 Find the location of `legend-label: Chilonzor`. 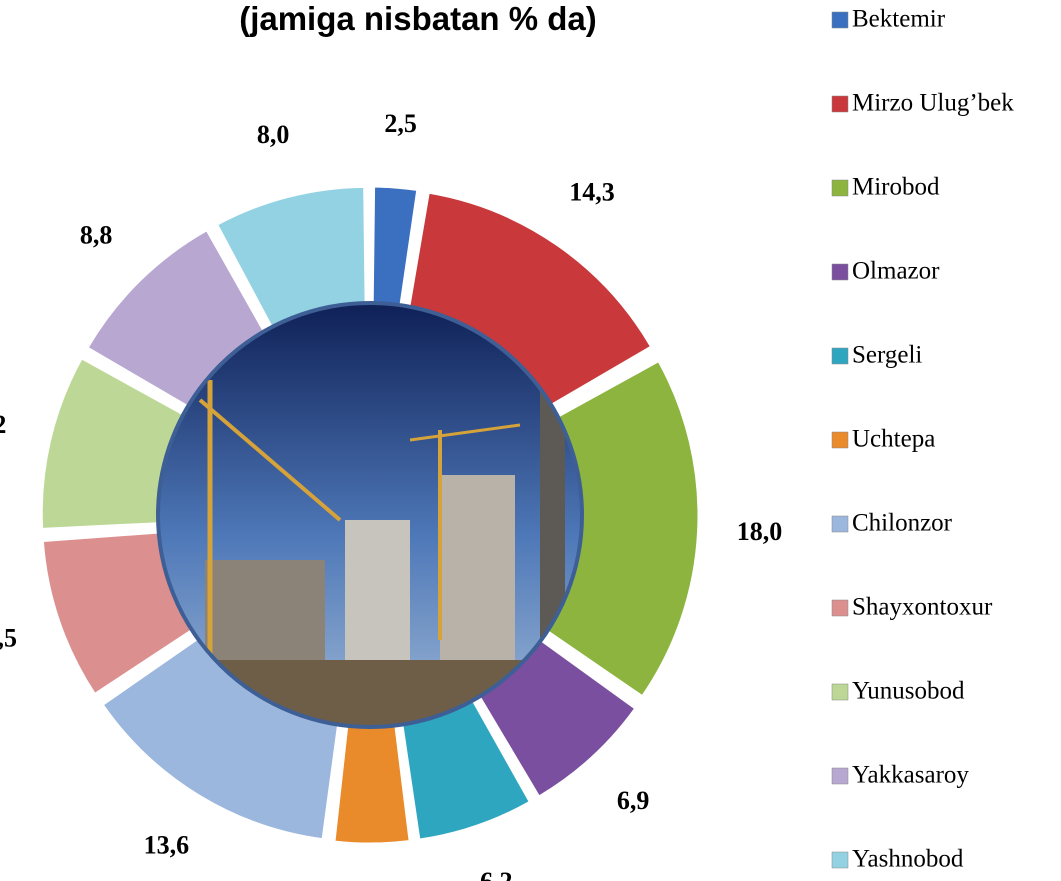

legend-label: Chilonzor is located at coordinates (902, 523).